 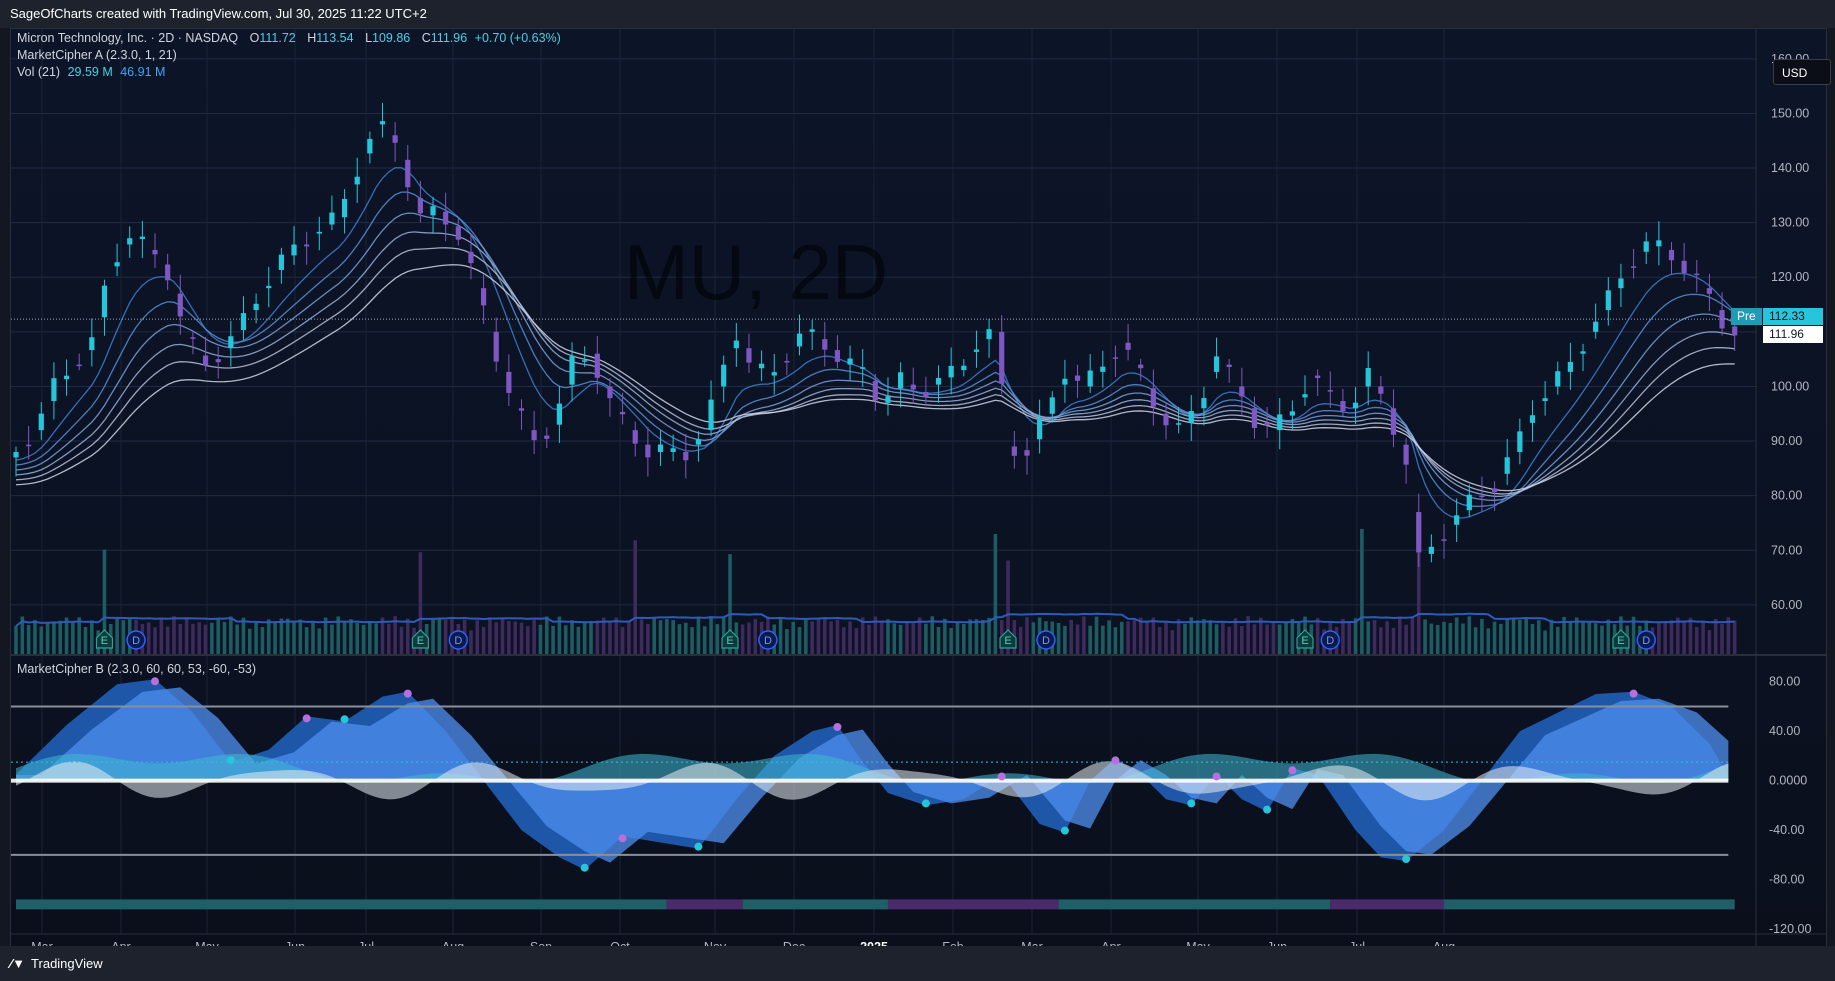 What do you see at coordinates (1387, 904) in the screenshot?
I see `trend-bar-segment` at bounding box center [1387, 904].